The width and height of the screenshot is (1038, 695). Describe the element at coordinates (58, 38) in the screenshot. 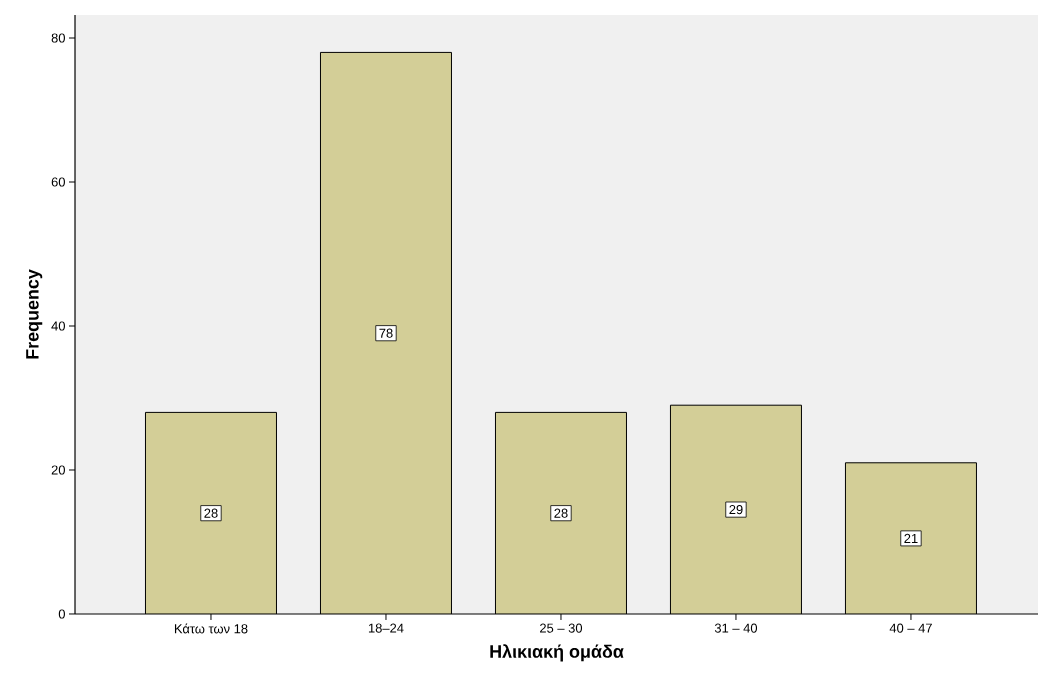

I see `y-tick-label: 80` at that location.